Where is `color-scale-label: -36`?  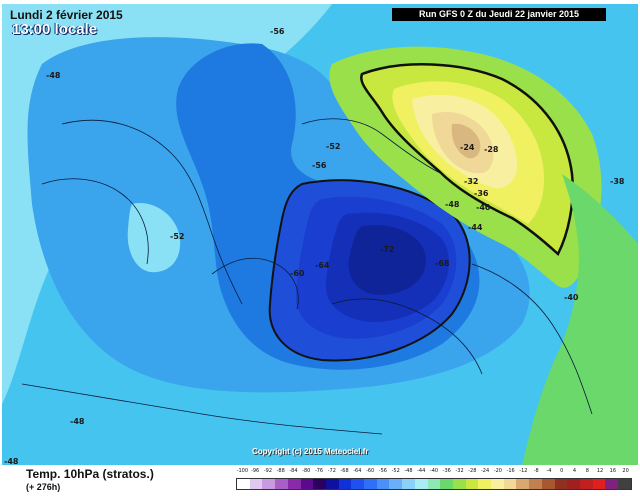
color-scale-label: -36 is located at coordinates (446, 471).